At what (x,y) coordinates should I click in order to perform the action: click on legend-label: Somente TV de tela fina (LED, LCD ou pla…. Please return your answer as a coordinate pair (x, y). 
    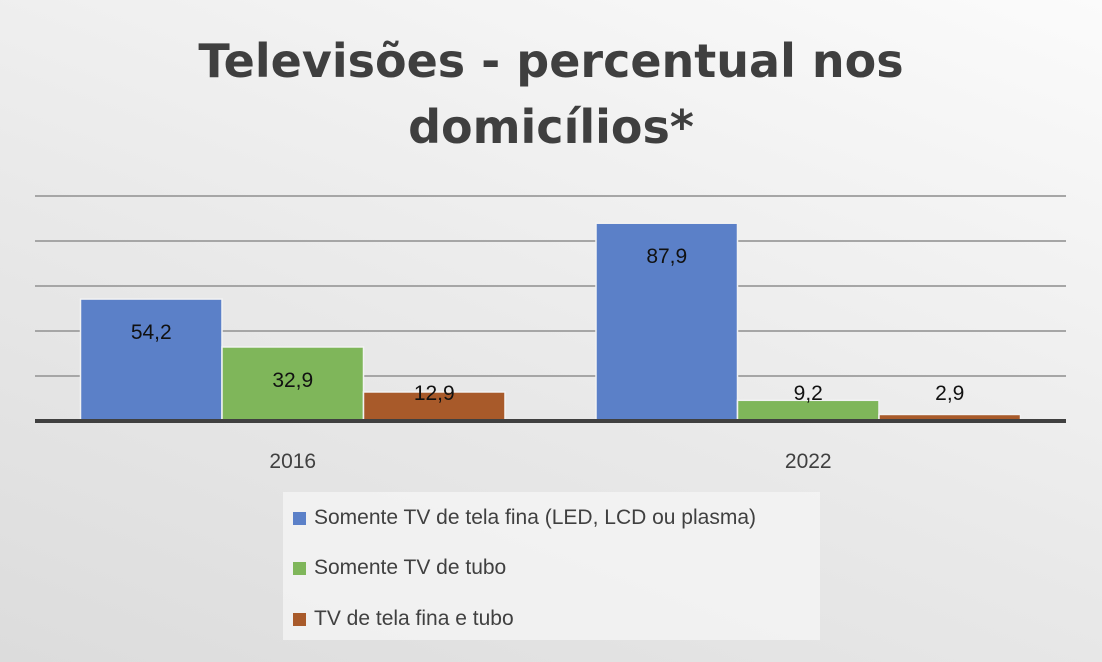
    Looking at the image, I should click on (535, 517).